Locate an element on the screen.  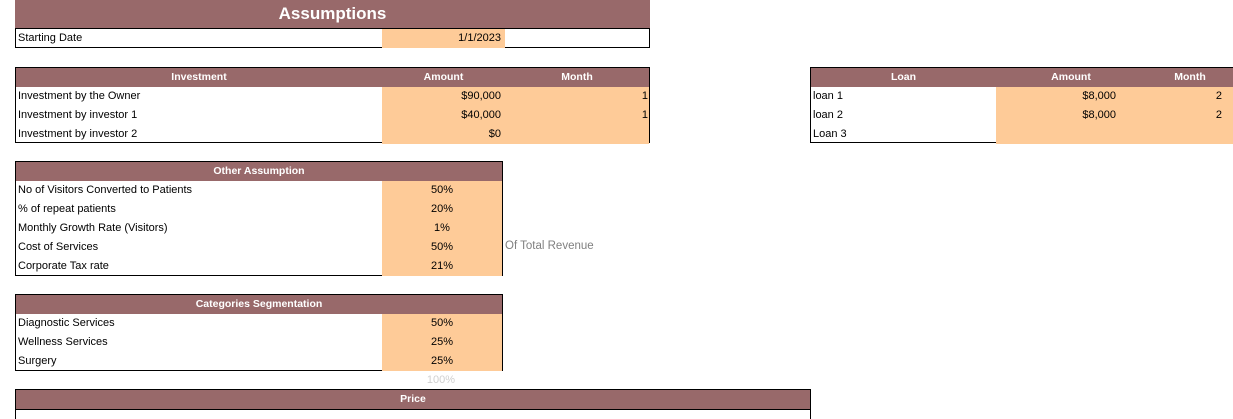
loan-amount-header: Amount is located at coordinates (1071, 77).